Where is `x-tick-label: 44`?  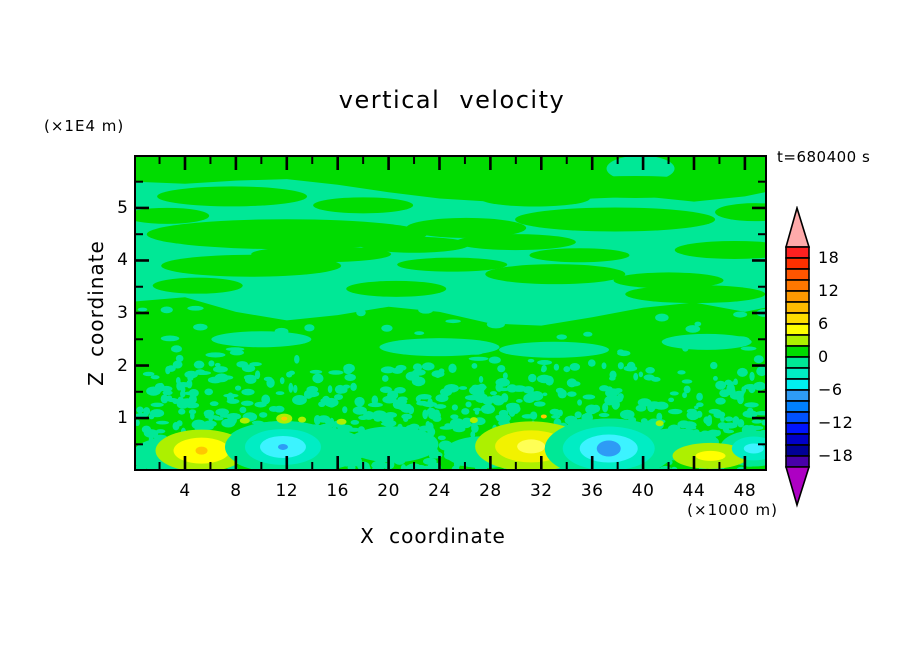
x-tick-label: 44 is located at coordinates (694, 491).